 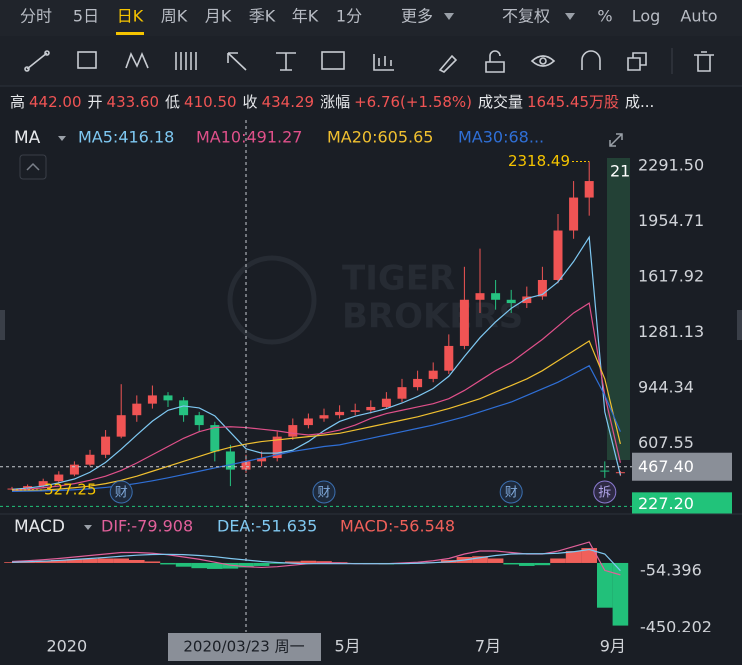 What do you see at coordinates (249, 137) in the screenshot?
I see `legend-entry: MA10:491.27` at bounding box center [249, 137].